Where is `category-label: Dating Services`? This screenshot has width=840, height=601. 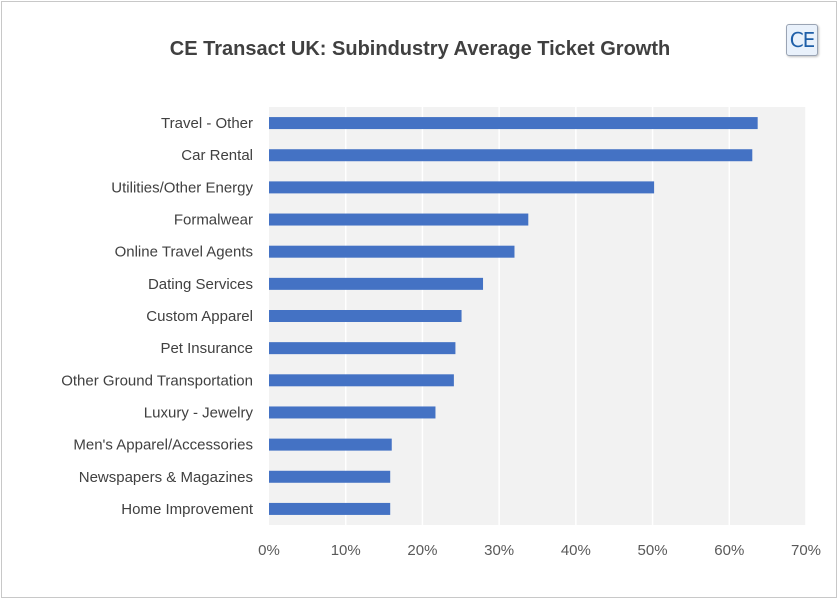
category-label: Dating Services is located at coordinates (200, 284).